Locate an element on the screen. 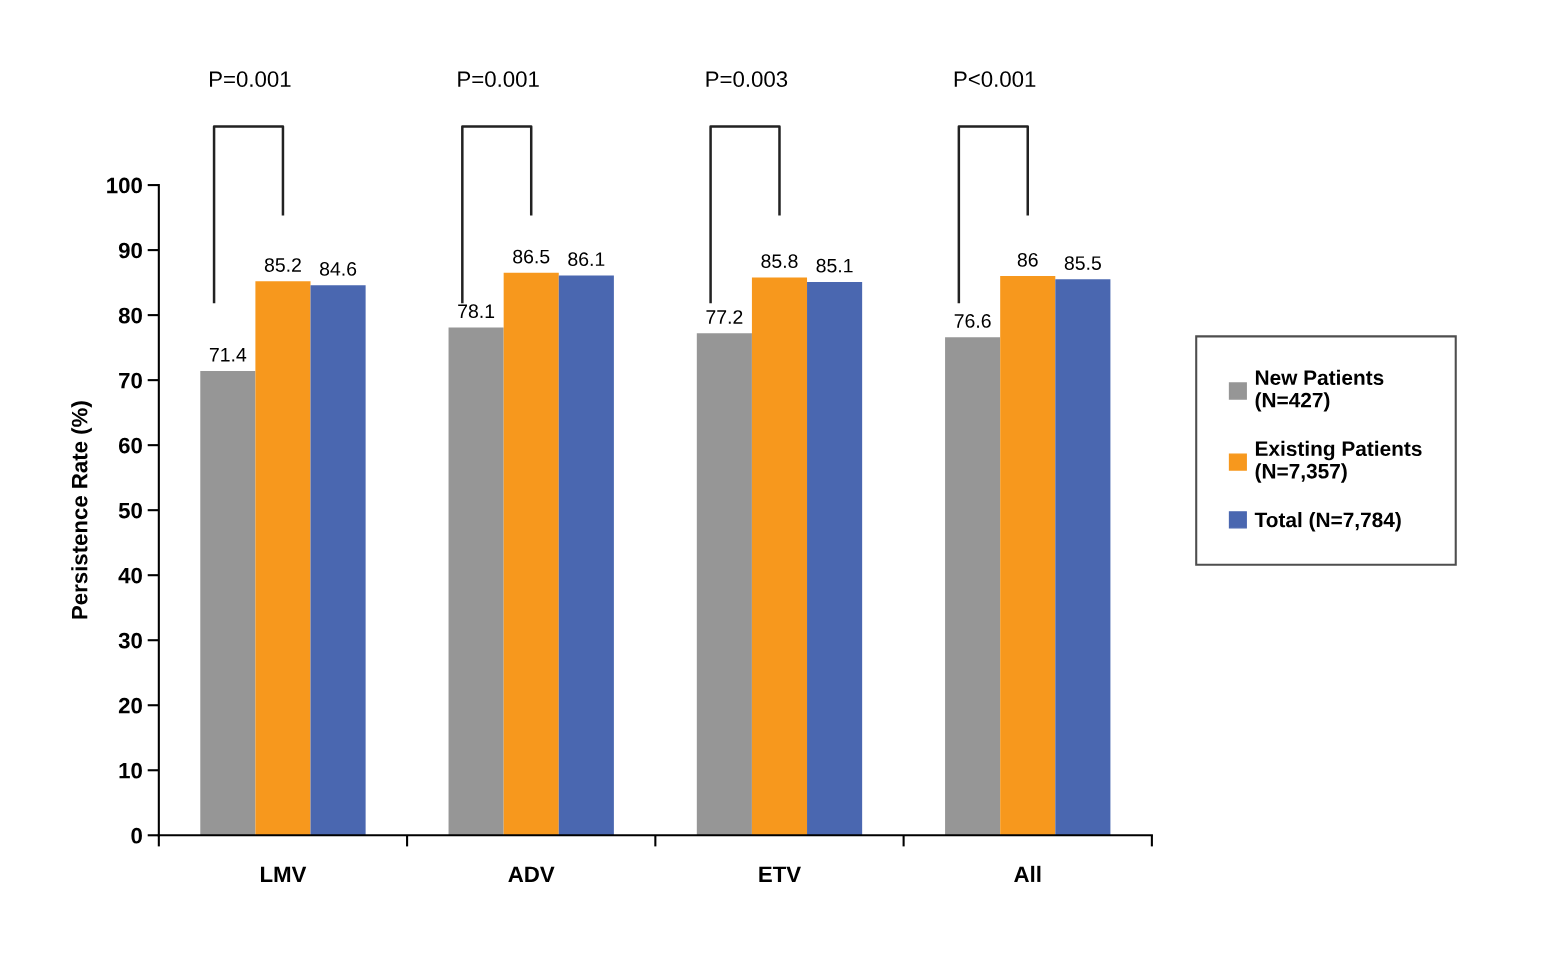 The image size is (1542, 969). y-tick-label: 90 is located at coordinates (130, 250).